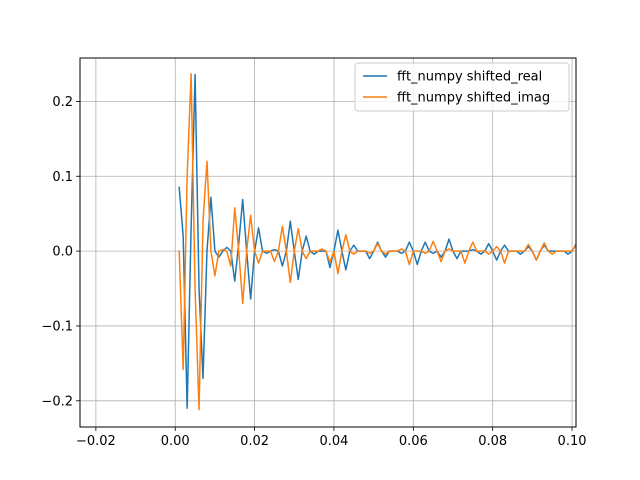  Describe the element at coordinates (62, 252) in the screenshot. I see `y-tick-label: 0.0` at that location.